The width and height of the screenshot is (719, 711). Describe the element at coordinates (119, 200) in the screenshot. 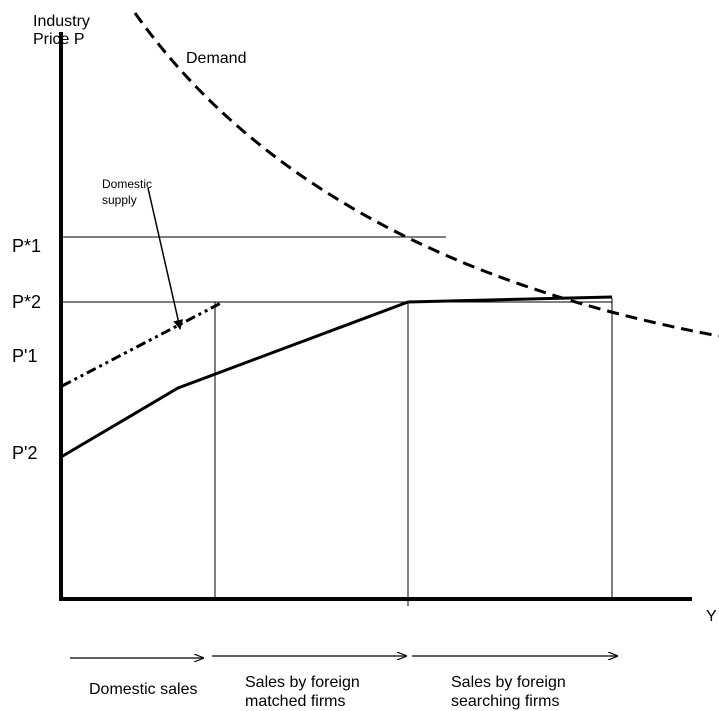

I see `domestic-supply-label-line2: supply` at that location.